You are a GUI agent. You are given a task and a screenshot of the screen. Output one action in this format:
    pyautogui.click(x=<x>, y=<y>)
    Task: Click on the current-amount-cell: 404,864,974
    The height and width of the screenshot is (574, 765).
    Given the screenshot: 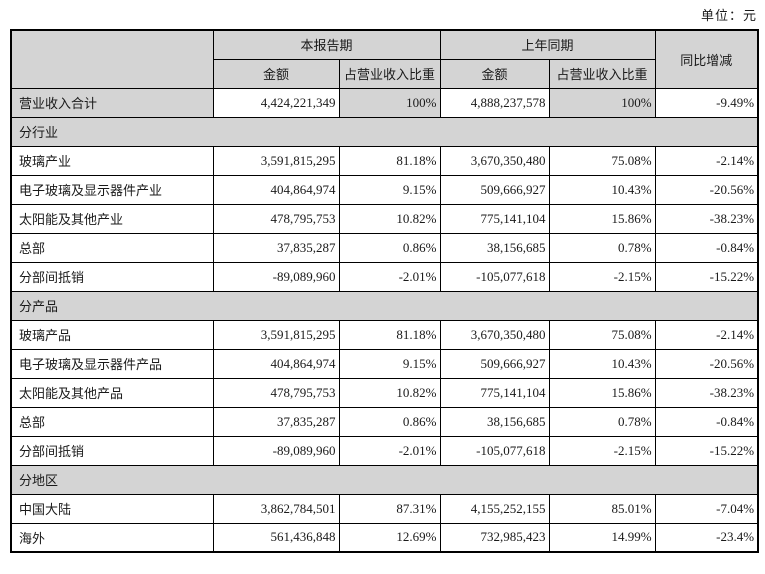 What is the action you would take?
    pyautogui.click(x=276, y=363)
    